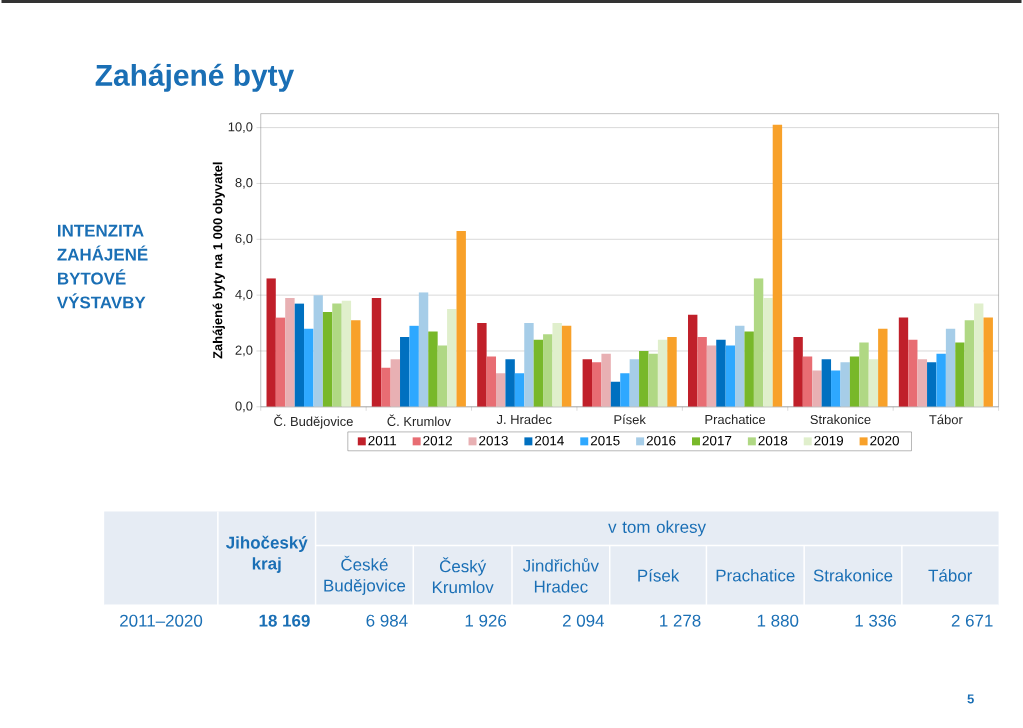 The height and width of the screenshot is (728, 1023). Describe the element at coordinates (583, 620) in the screenshot. I see `text: 2 094` at that location.